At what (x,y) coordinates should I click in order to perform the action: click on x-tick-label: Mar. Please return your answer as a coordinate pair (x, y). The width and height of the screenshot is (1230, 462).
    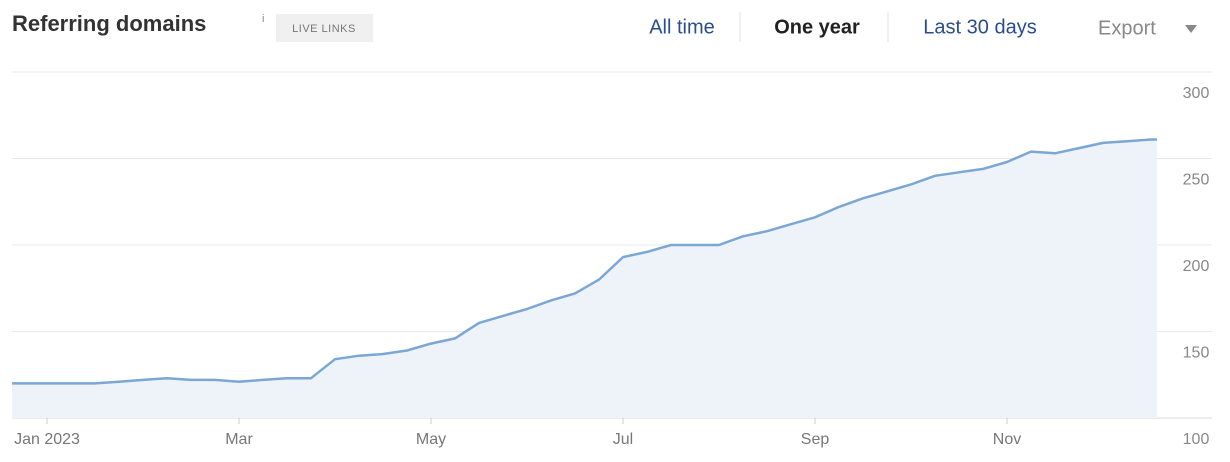
    Looking at the image, I should click on (239, 439).